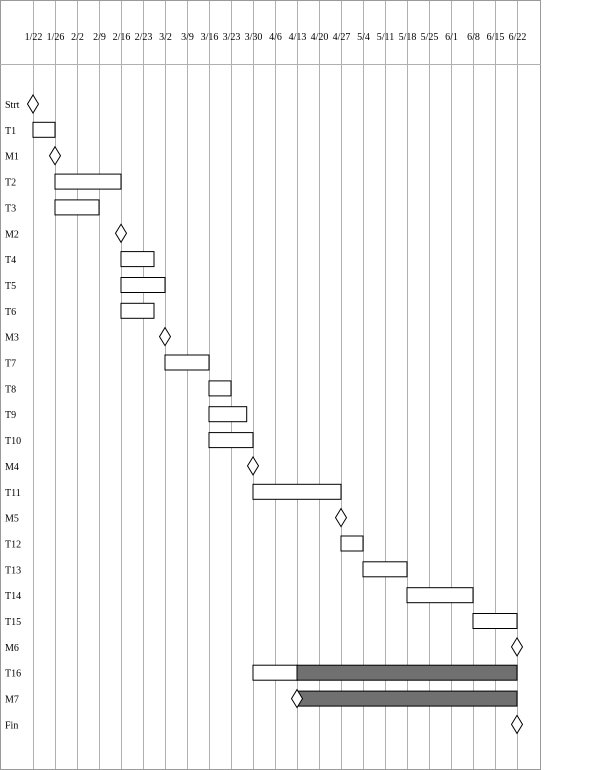 The image size is (591, 770). I want to click on x-tick-label: 5/11, so click(385, 37).